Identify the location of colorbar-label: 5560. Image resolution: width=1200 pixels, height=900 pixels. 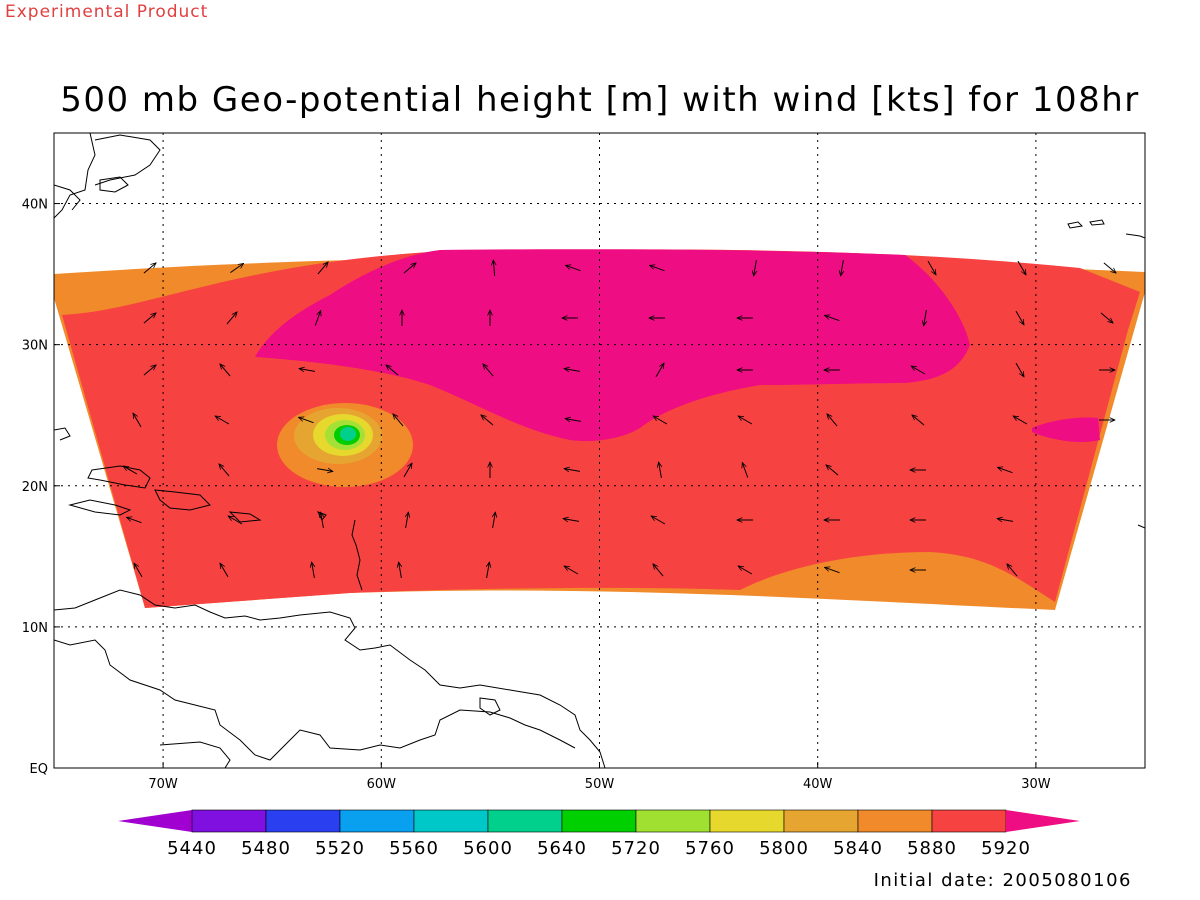
(414, 848).